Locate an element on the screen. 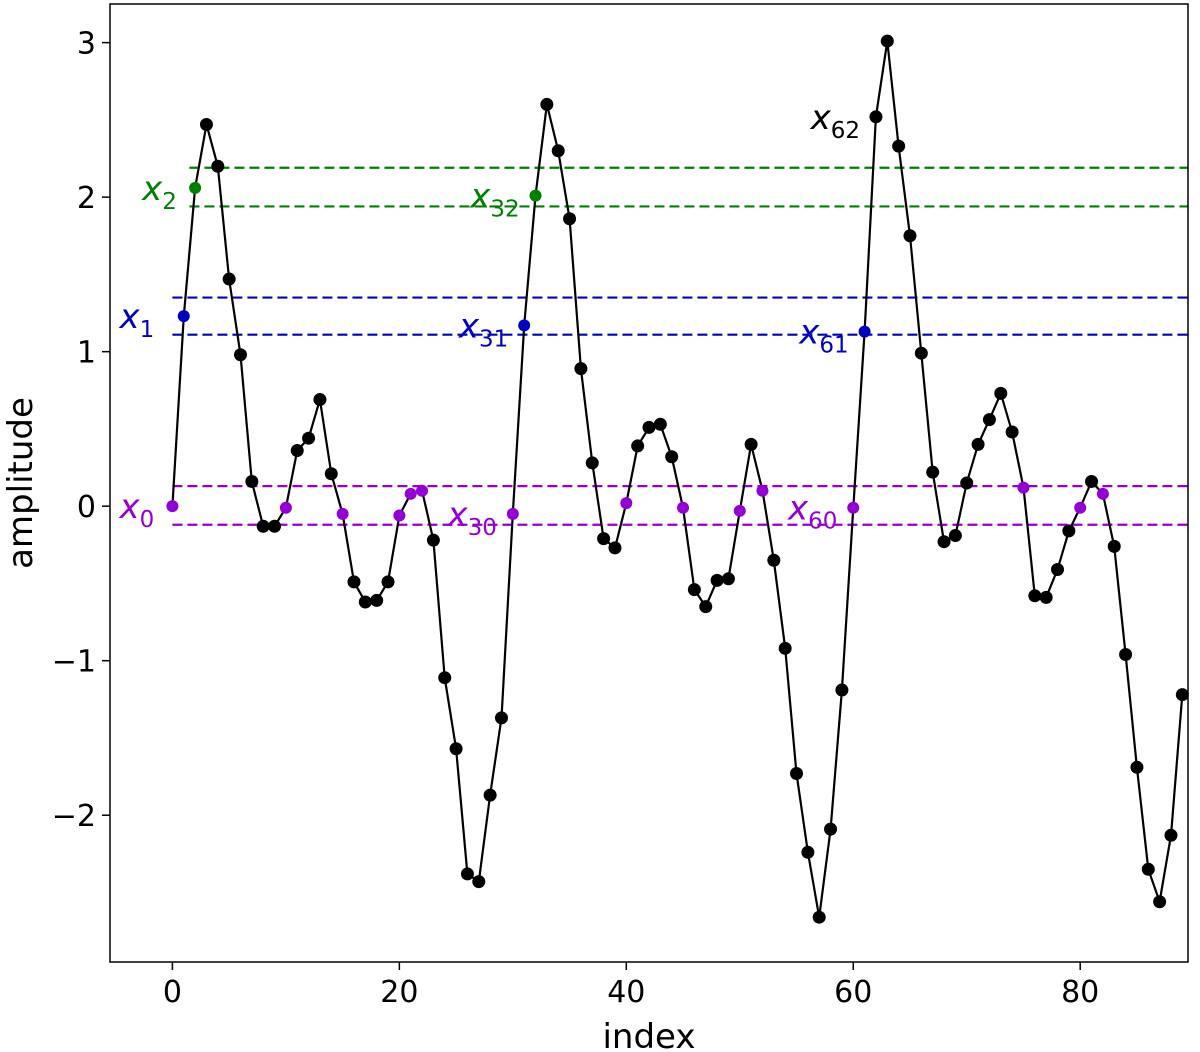  annotation-x61: x61 is located at coordinates (823, 336).